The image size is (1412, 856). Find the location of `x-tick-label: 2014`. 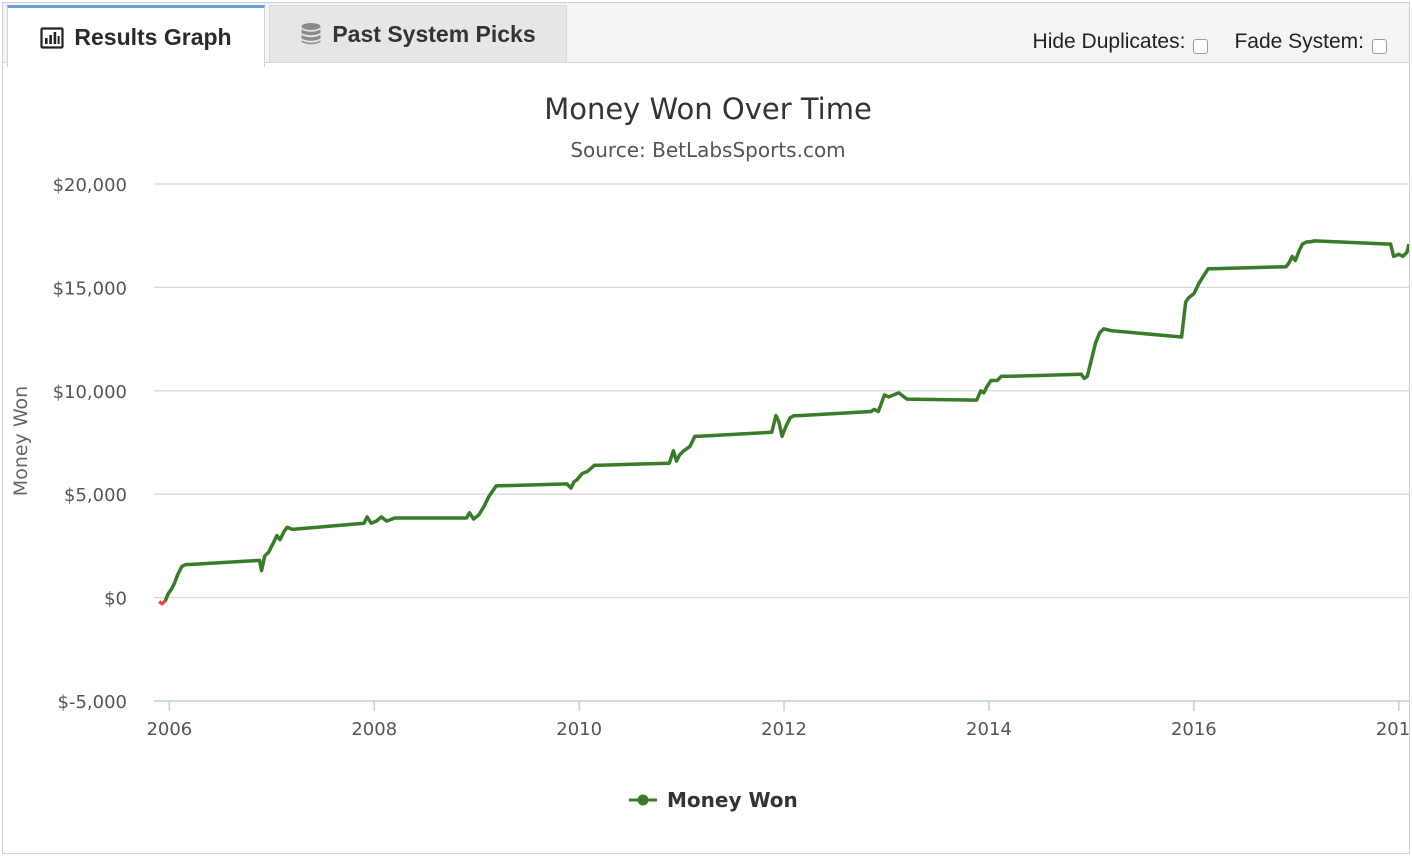

x-tick-label: 2014 is located at coordinates (989, 729).